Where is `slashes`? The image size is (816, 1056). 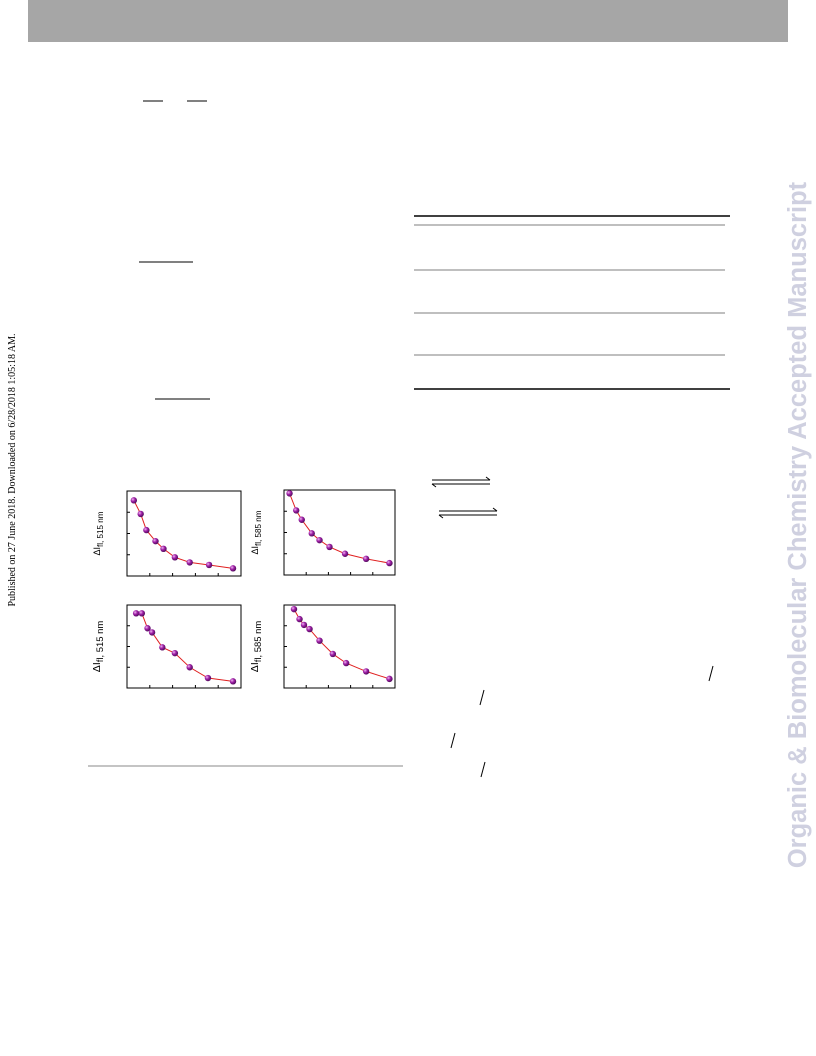
slashes is located at coordinates (582, 721).